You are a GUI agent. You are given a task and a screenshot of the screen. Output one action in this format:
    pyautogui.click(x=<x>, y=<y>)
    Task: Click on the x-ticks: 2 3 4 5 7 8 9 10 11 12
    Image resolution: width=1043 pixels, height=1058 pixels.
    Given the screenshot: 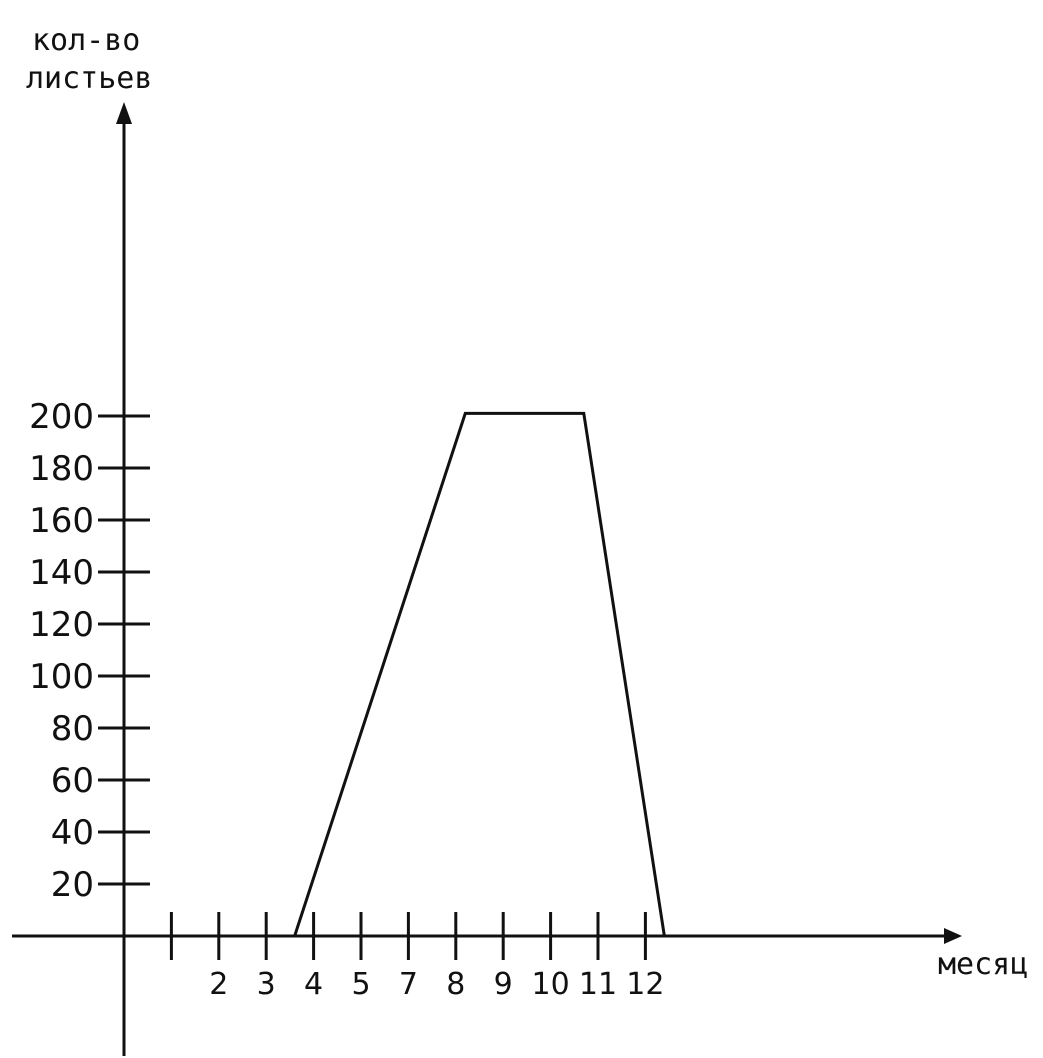 What is the action you would take?
    pyautogui.click(x=416, y=957)
    